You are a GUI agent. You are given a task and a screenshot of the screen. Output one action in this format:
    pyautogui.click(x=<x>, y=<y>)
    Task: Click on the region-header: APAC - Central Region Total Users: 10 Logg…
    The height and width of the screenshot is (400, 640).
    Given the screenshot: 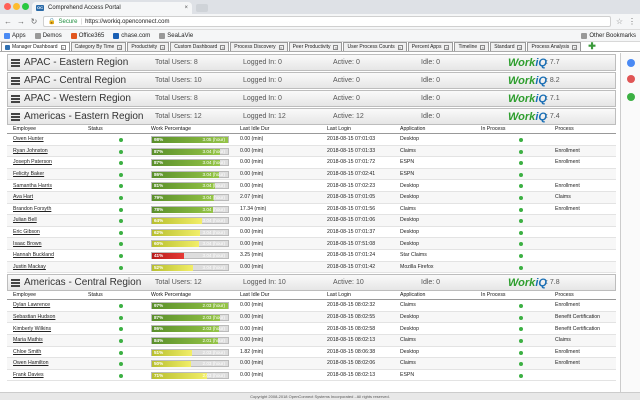 What is the action you would take?
    pyautogui.click(x=311, y=80)
    